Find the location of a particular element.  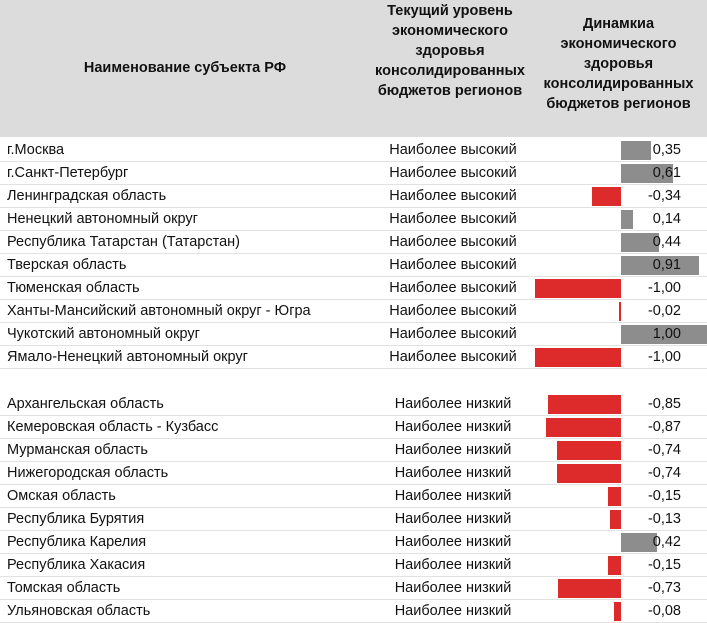

region-name: Чукотский автономный округ is located at coordinates (103, 334).